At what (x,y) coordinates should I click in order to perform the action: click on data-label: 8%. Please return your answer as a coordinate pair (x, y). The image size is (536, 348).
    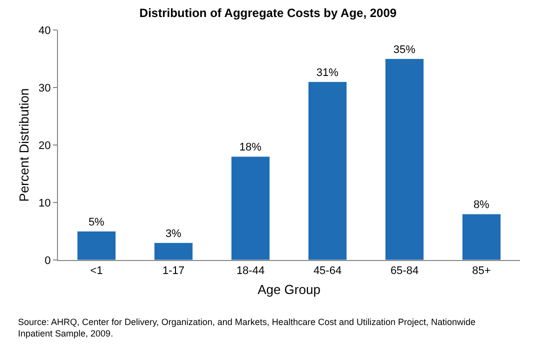
    Looking at the image, I should click on (481, 205).